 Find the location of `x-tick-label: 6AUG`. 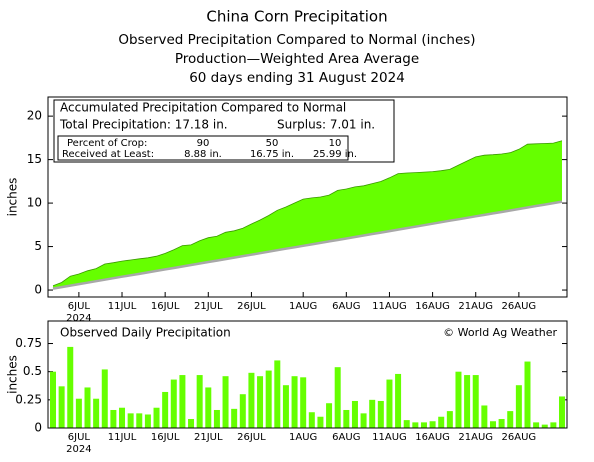

x-tick-label: 6AUG is located at coordinates (346, 306).